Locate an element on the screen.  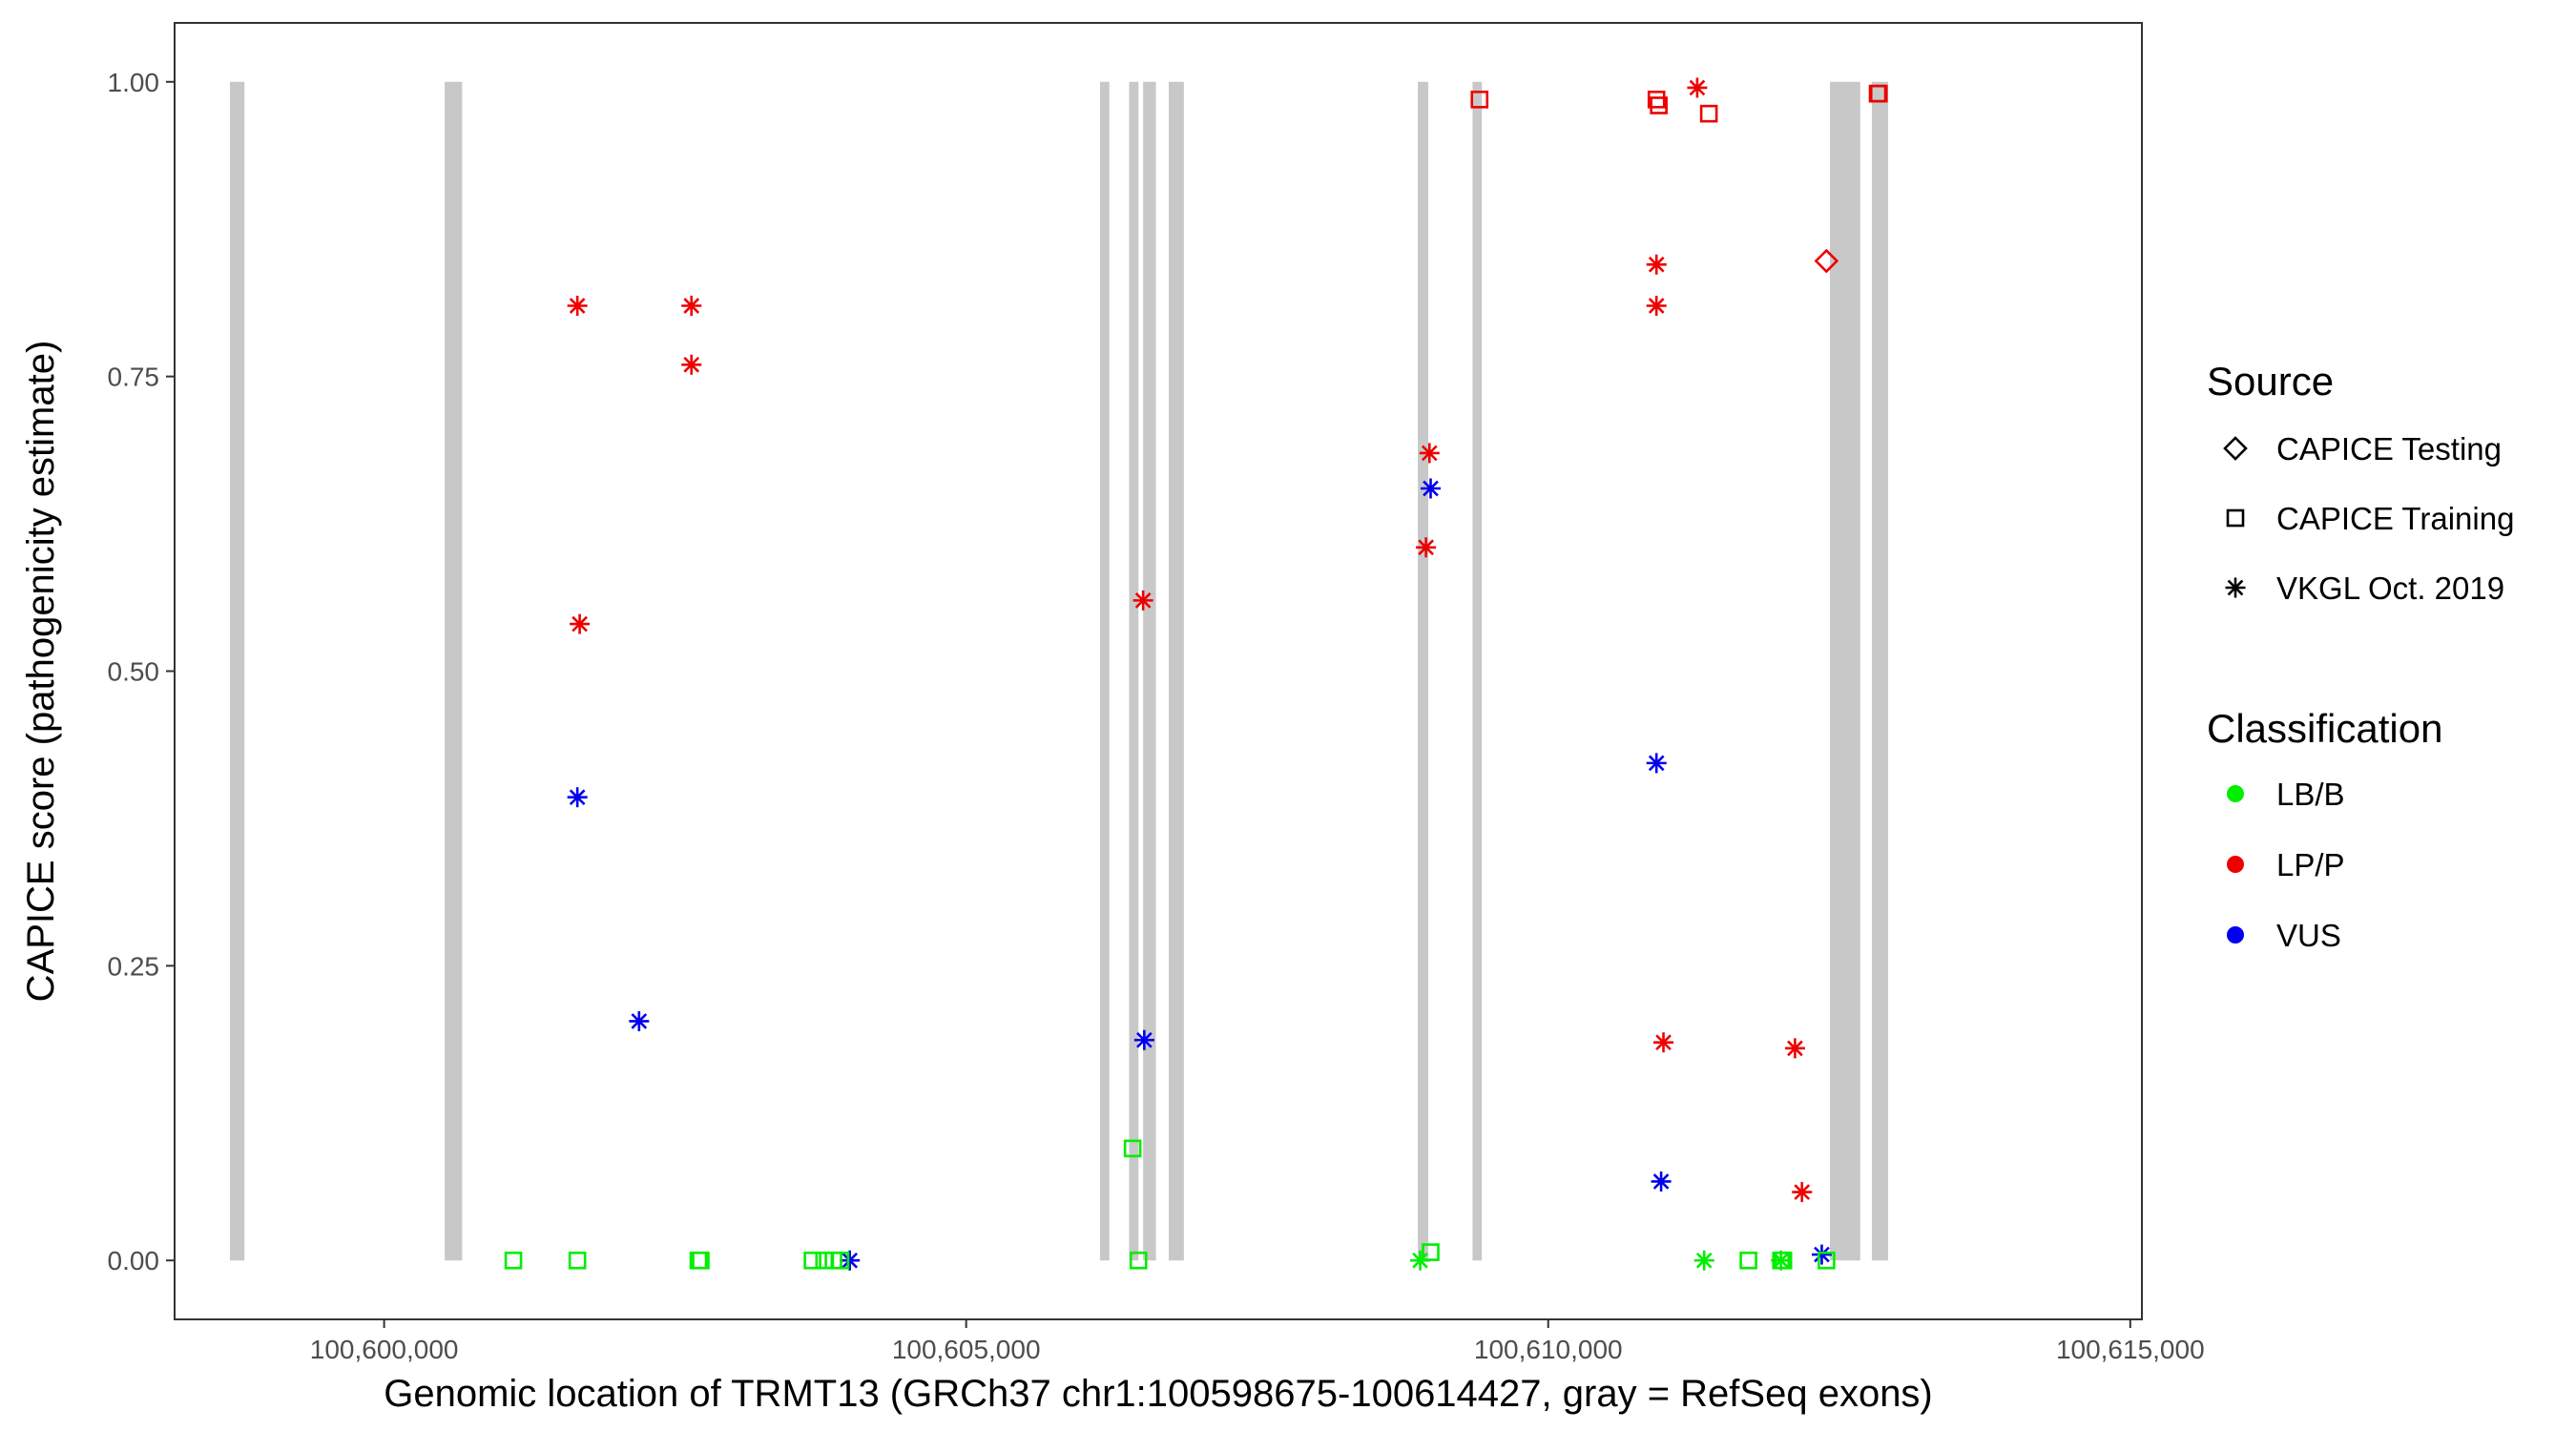
legend-classification-title: Classification is located at coordinates (2324, 728).